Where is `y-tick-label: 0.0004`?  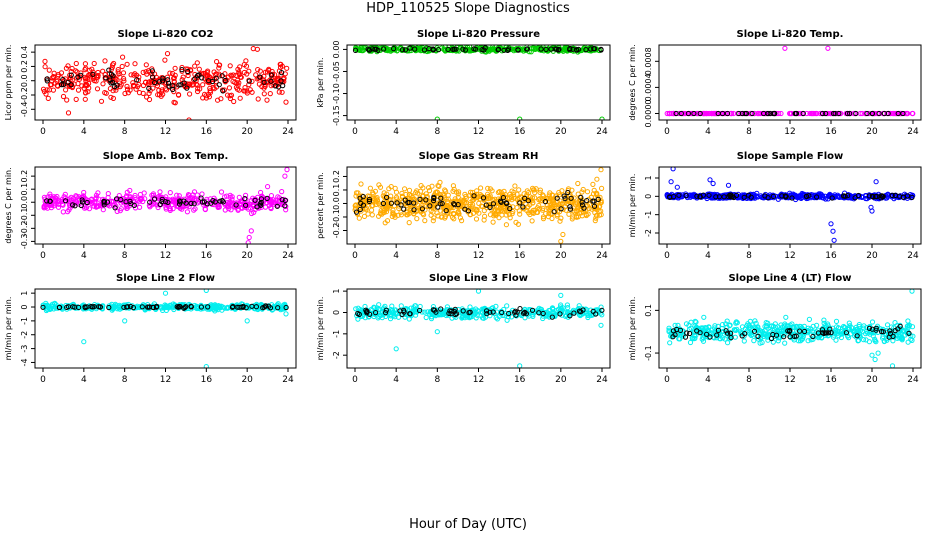 y-tick-label: 0.0004 is located at coordinates (648, 87).